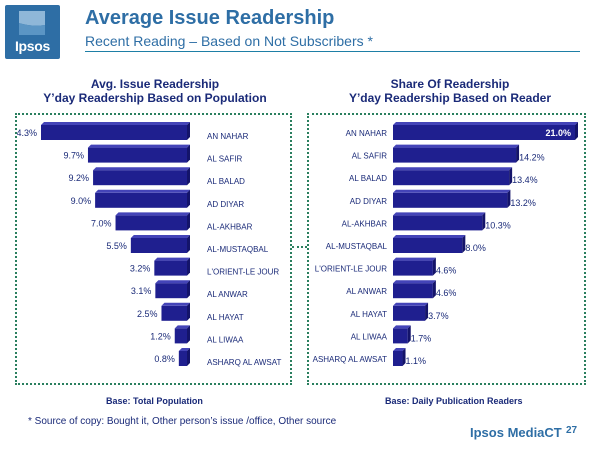 This screenshot has width=600, height=450. Describe the element at coordinates (368, 178) in the screenshot. I see `right-category-label: AL BALAD` at that location.